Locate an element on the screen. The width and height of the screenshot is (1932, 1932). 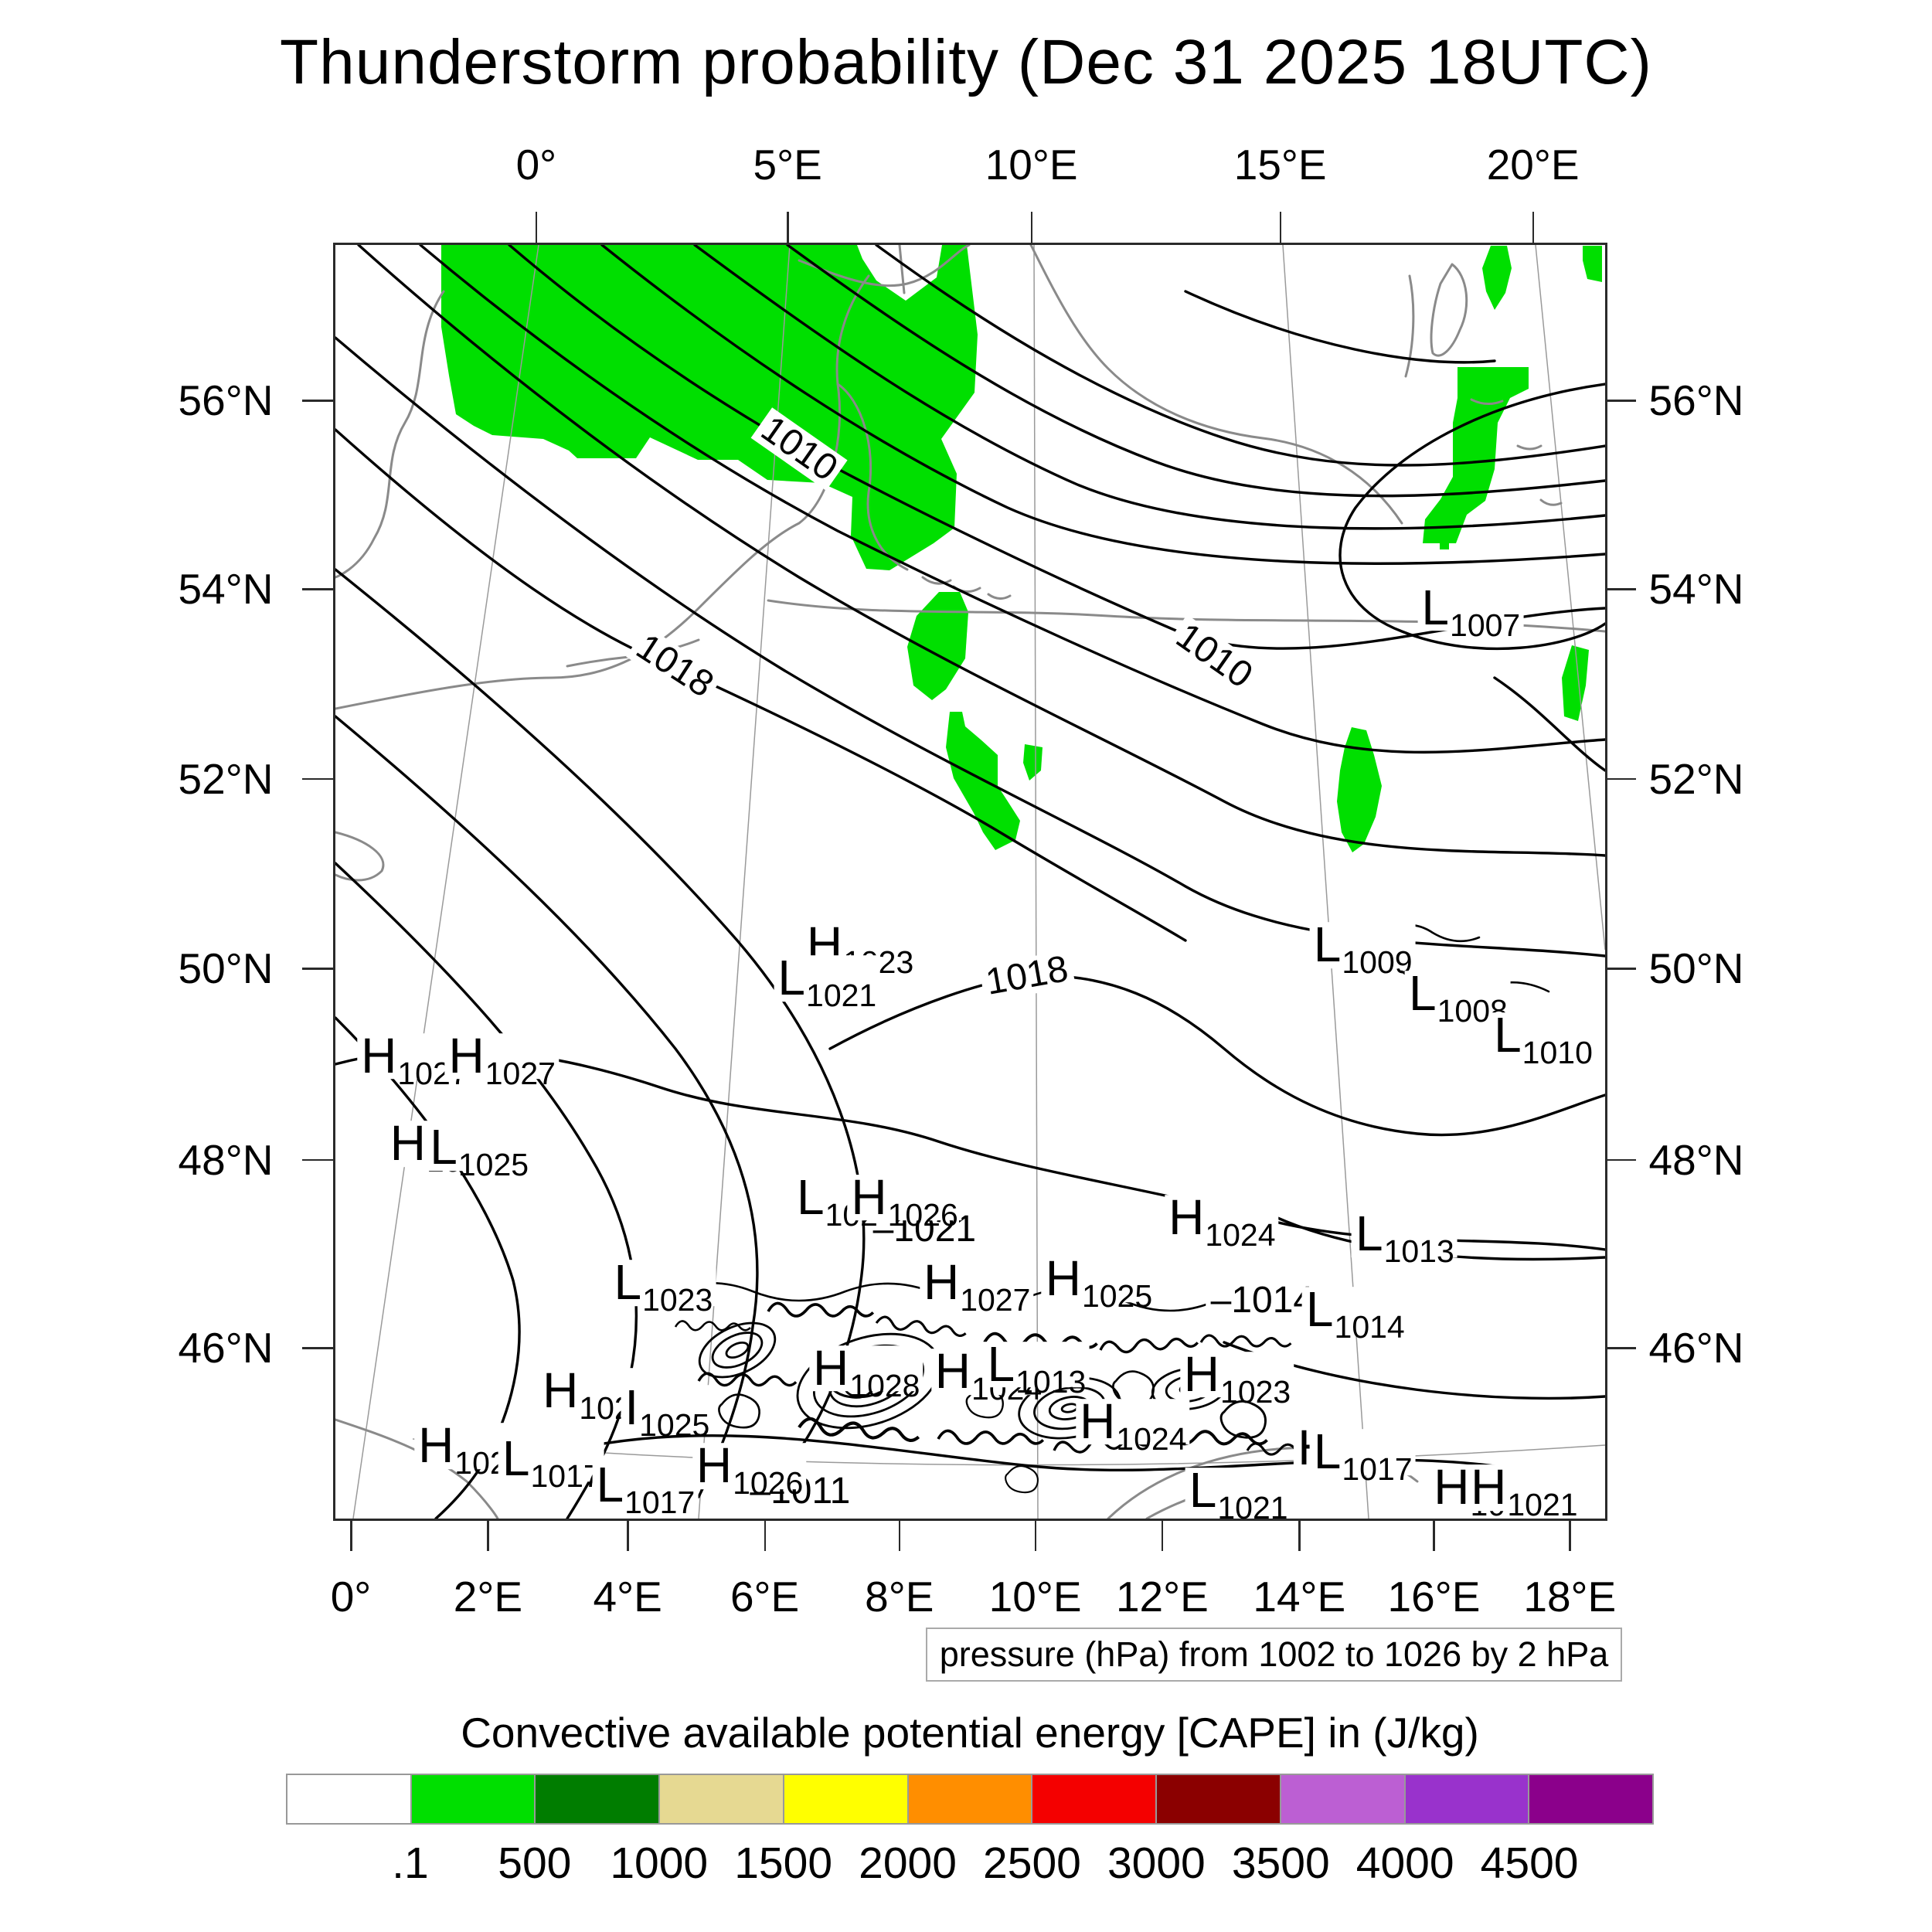
pressure-center-label-H1025: H1025 is located at coordinates (1099, 1283).